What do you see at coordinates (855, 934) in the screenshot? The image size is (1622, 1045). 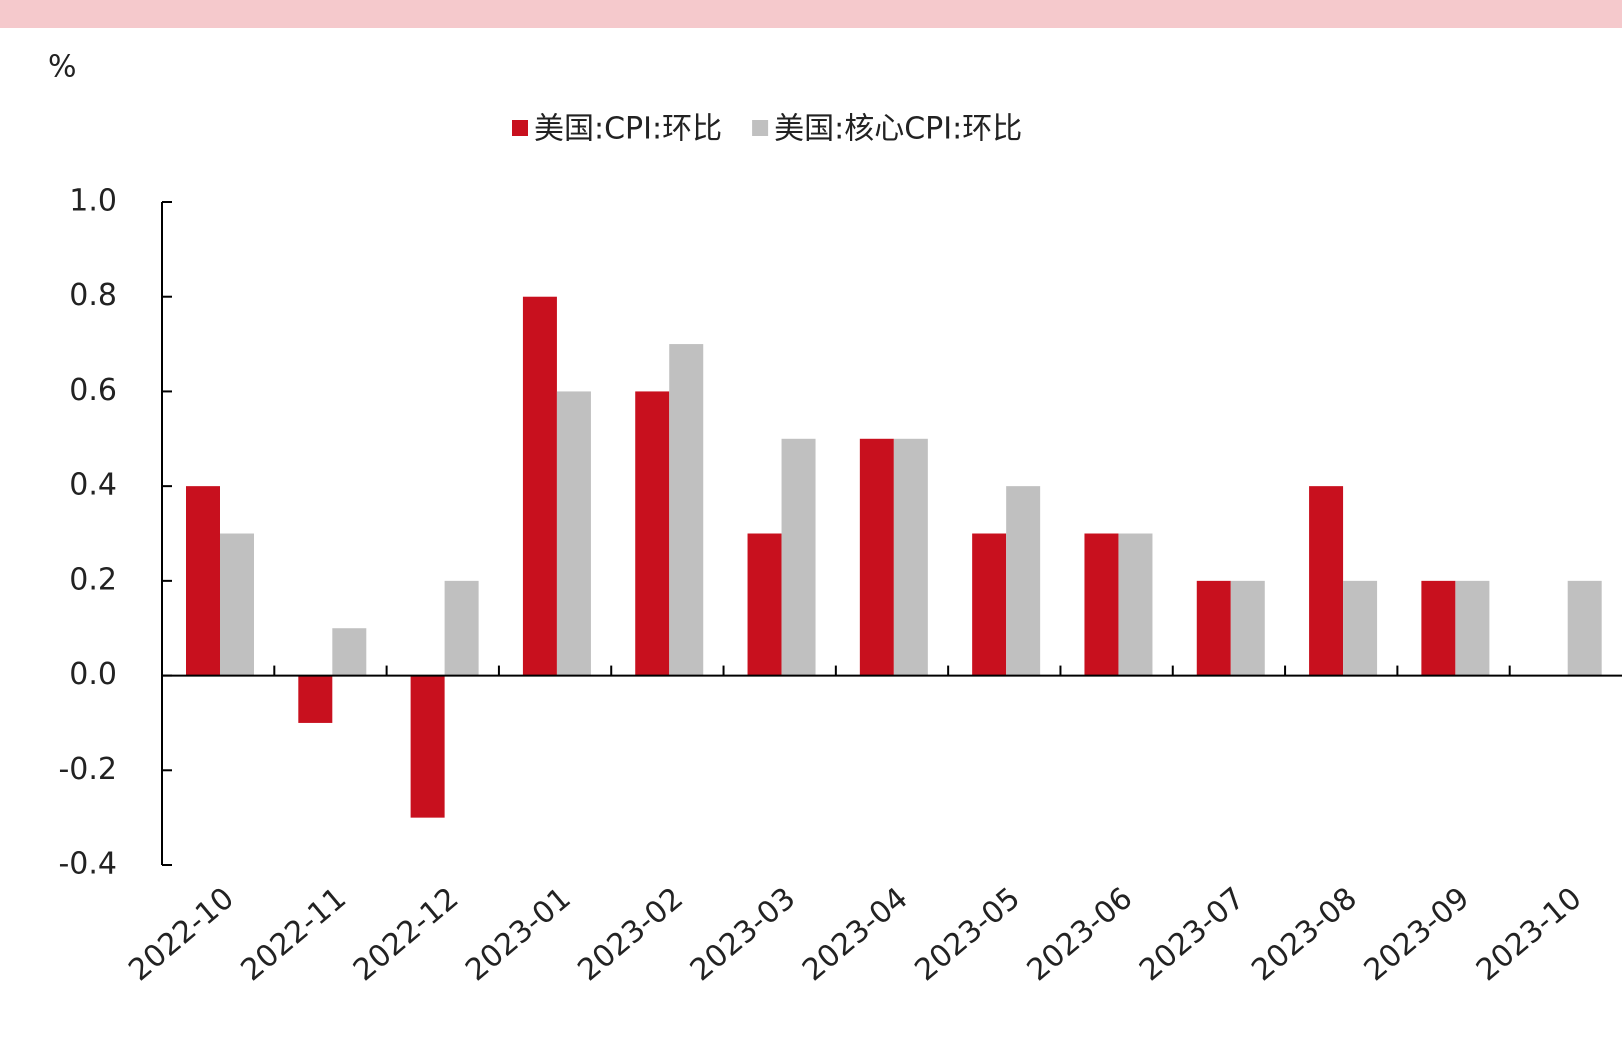 I see `x-tick-label: 2023-04` at bounding box center [855, 934].